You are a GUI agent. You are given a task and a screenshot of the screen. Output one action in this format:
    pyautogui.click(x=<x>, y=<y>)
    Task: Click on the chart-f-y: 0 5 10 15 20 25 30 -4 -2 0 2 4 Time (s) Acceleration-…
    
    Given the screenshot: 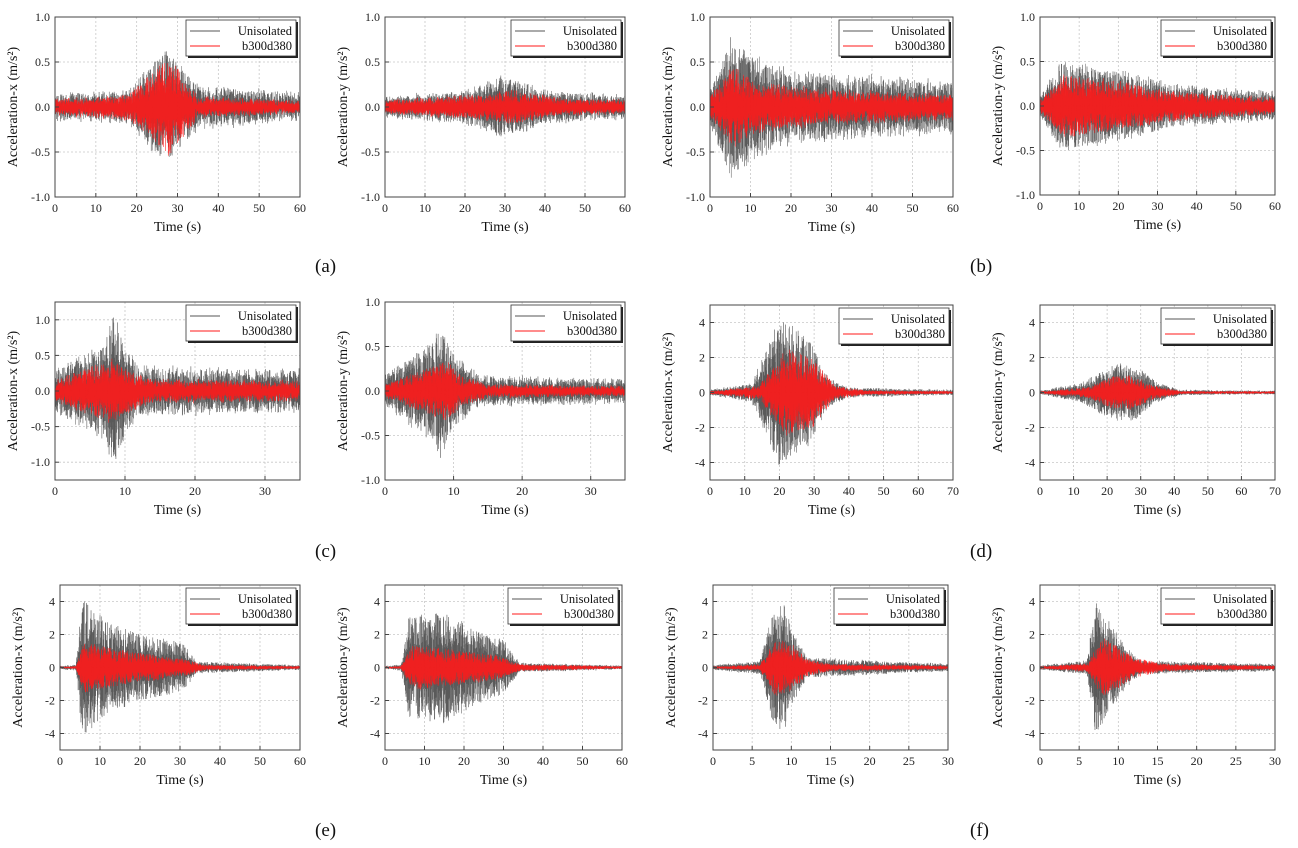 What is the action you would take?
    pyautogui.click(x=1136, y=686)
    